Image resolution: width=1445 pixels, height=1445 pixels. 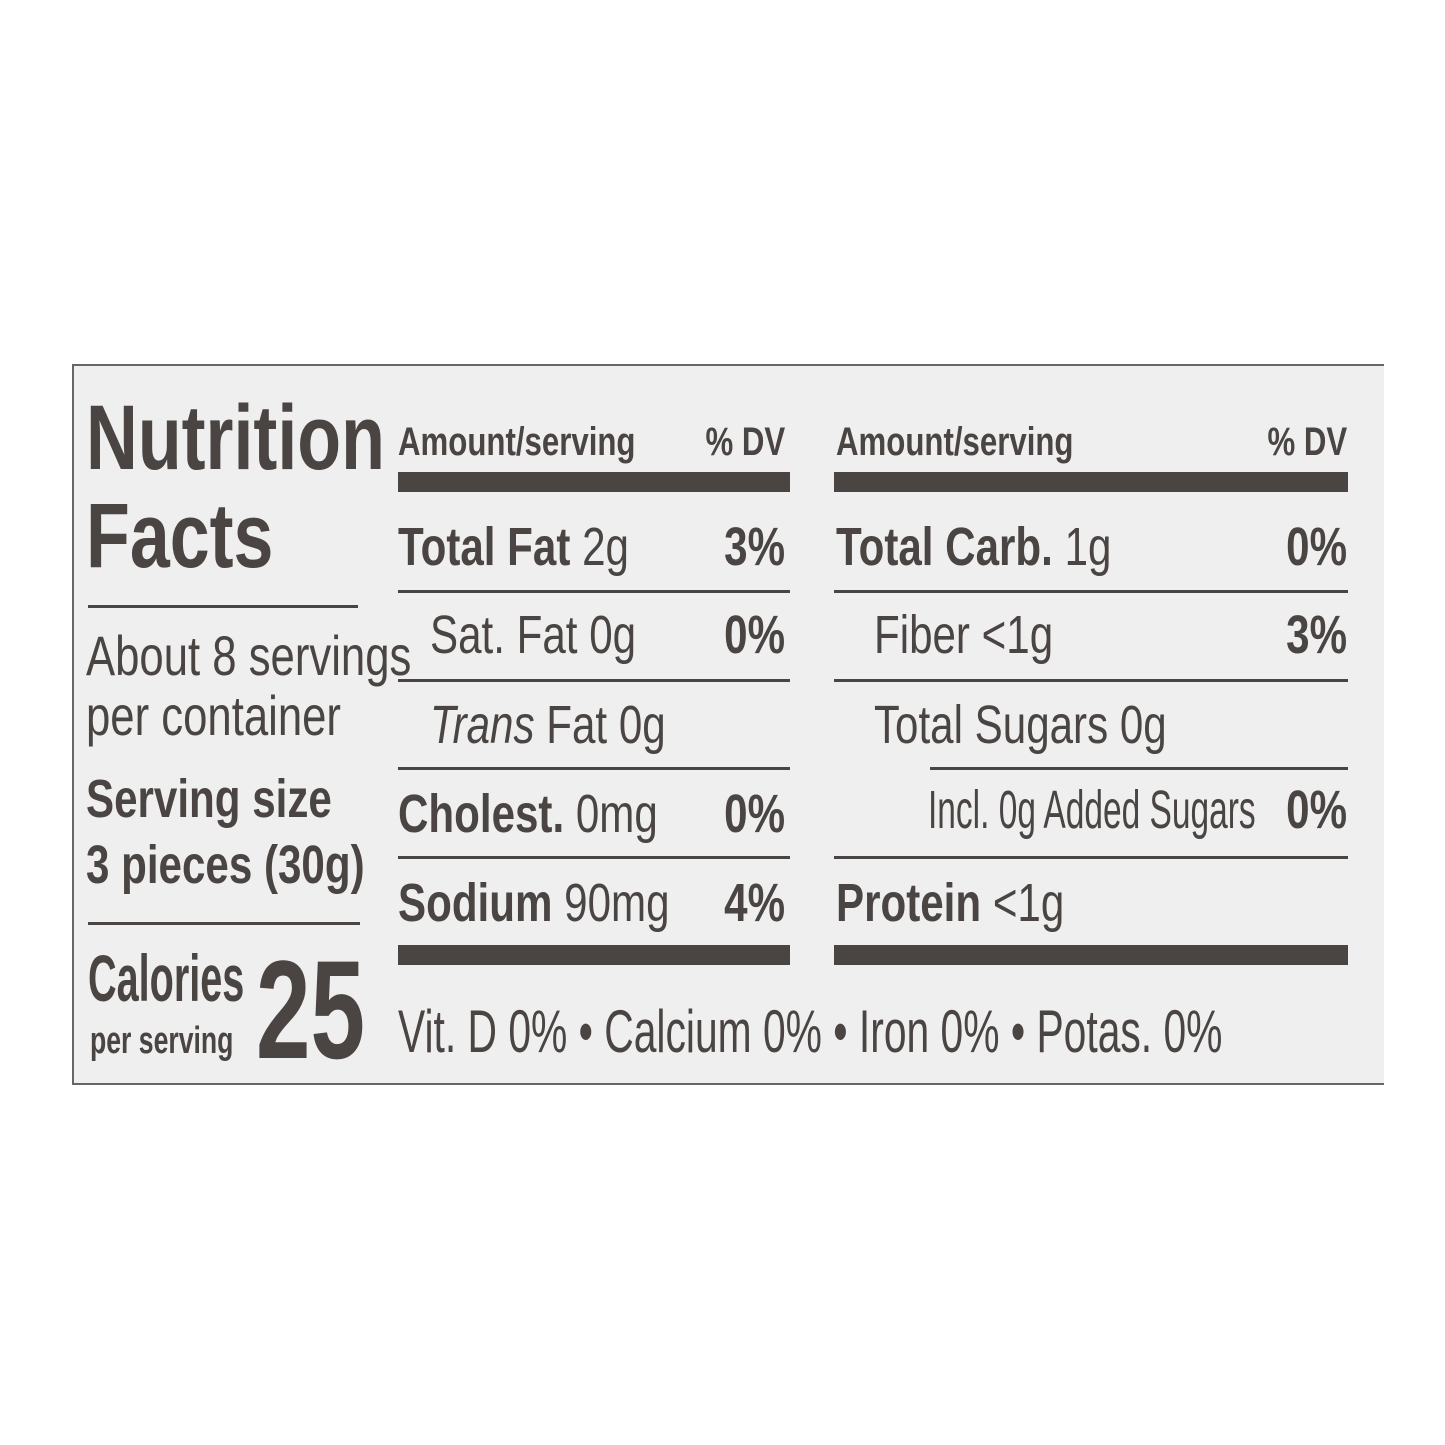 What do you see at coordinates (955, 442) in the screenshot?
I see `right-header-amount: Amount/serving` at bounding box center [955, 442].